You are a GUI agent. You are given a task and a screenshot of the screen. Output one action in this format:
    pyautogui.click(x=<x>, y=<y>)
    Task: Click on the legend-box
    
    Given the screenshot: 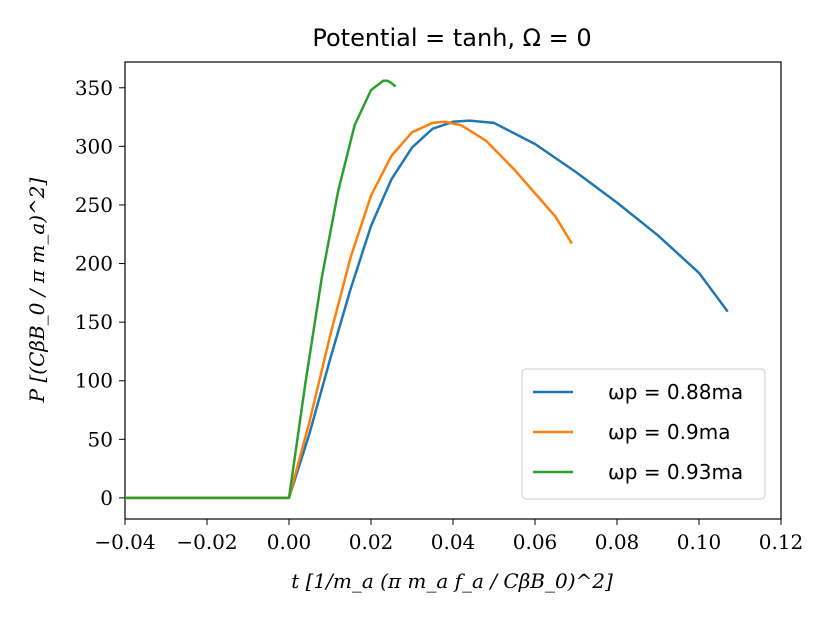 What is the action you would take?
    pyautogui.click(x=643, y=434)
    